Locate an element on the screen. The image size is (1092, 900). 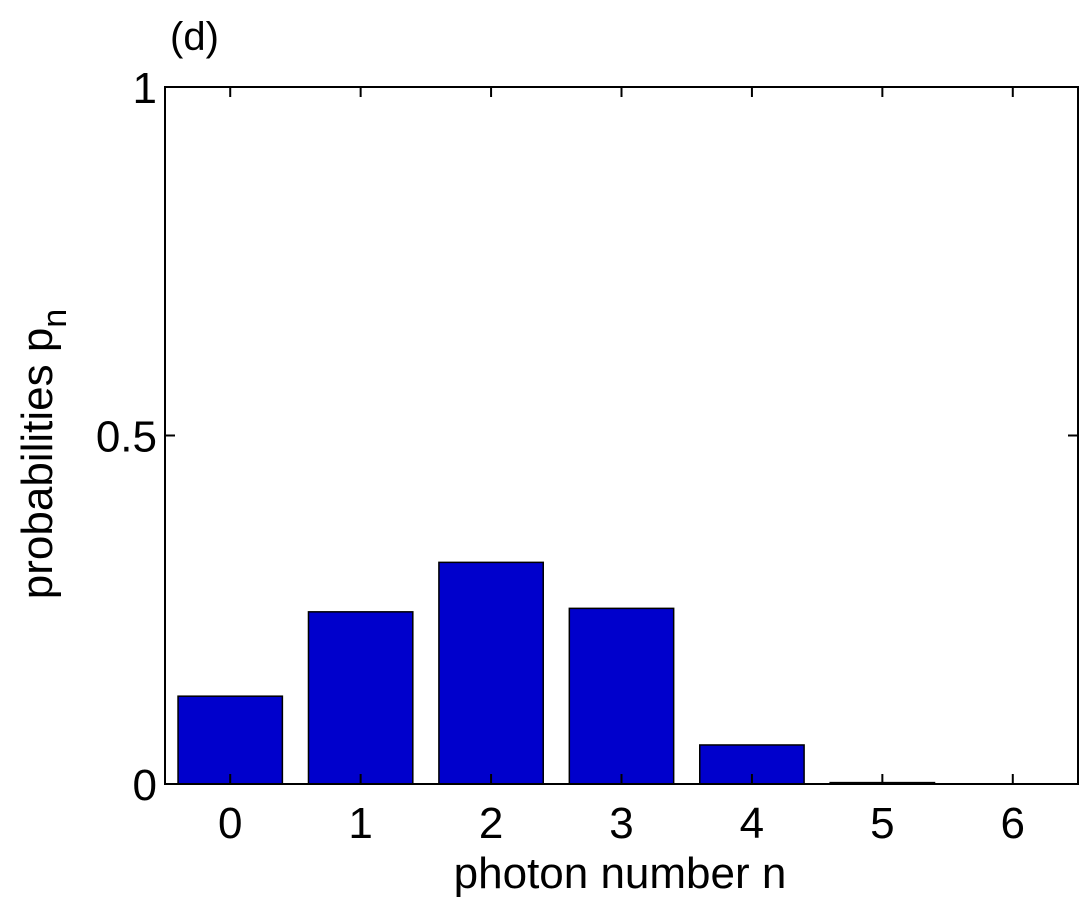
x-axis-label: photon number n is located at coordinates (620, 873).